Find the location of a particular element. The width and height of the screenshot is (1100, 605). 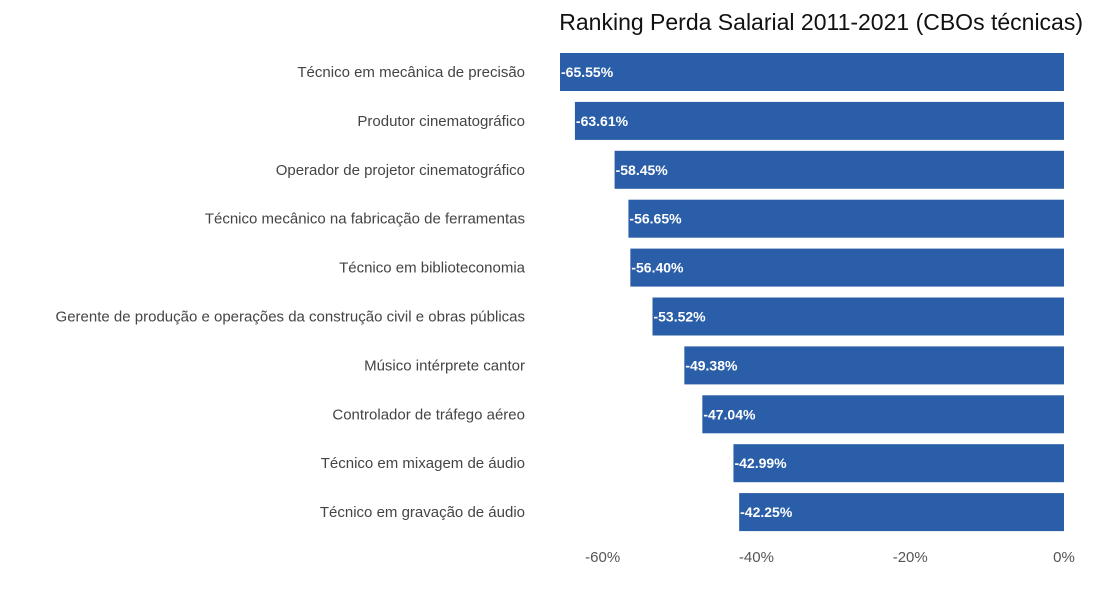

category-label: Técnico em biblioteconomia is located at coordinates (432, 268).